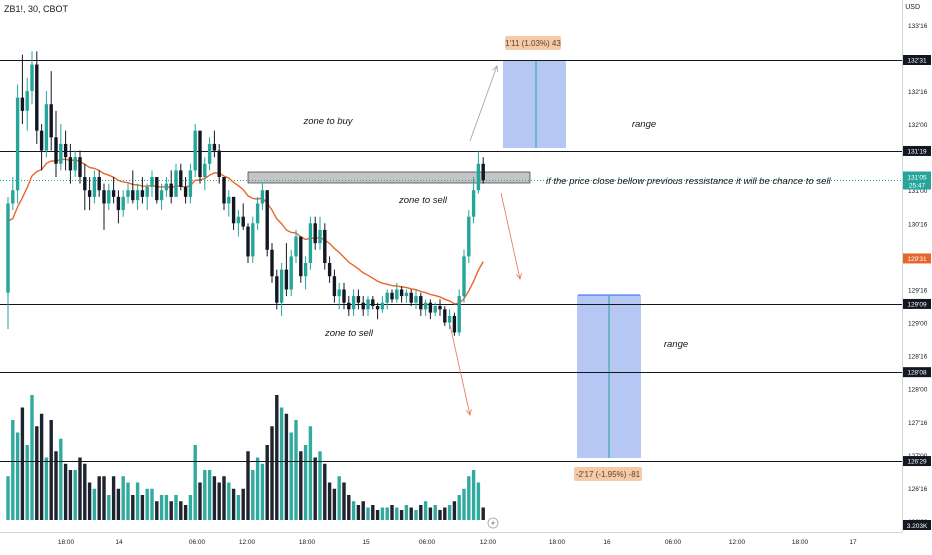  What do you see at coordinates (918, 92) in the screenshot?
I see `price-tick-label: 132'16` at bounding box center [918, 92].